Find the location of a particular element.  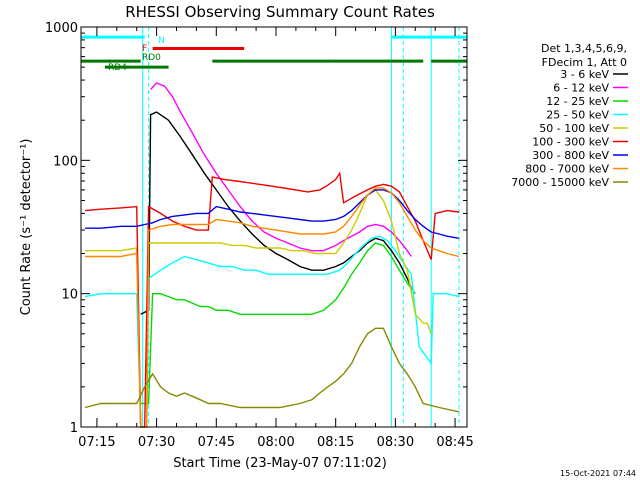

legend-label-7: 800 - 7000 keV is located at coordinates (567, 169).